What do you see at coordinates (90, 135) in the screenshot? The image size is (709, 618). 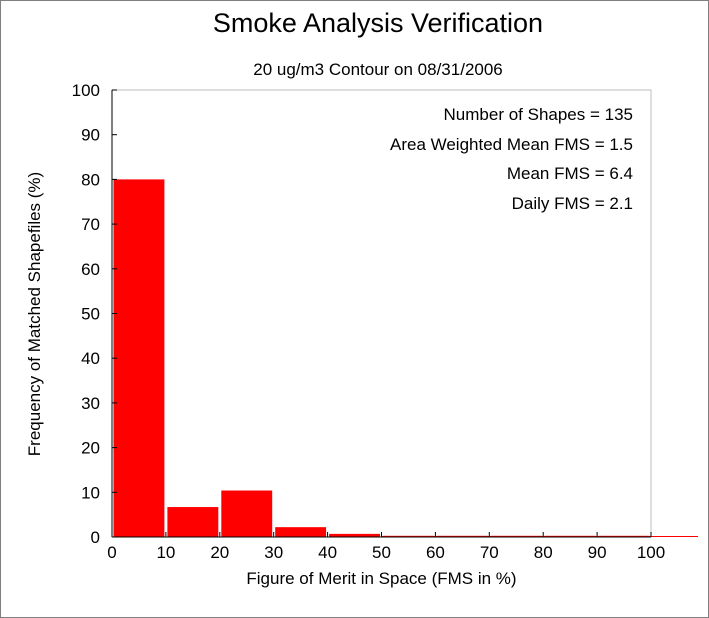 I see `y-tick-label-90: 90` at bounding box center [90, 135].